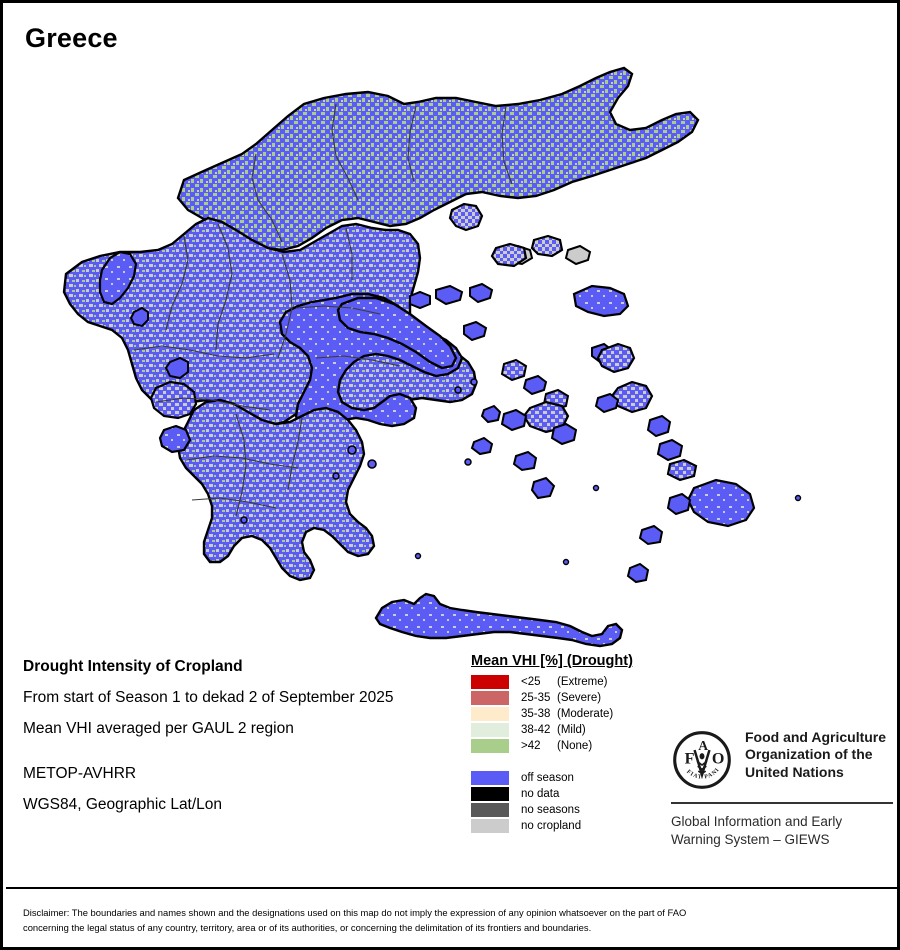  I want to click on legend-swatch-severe, so click(490, 697).